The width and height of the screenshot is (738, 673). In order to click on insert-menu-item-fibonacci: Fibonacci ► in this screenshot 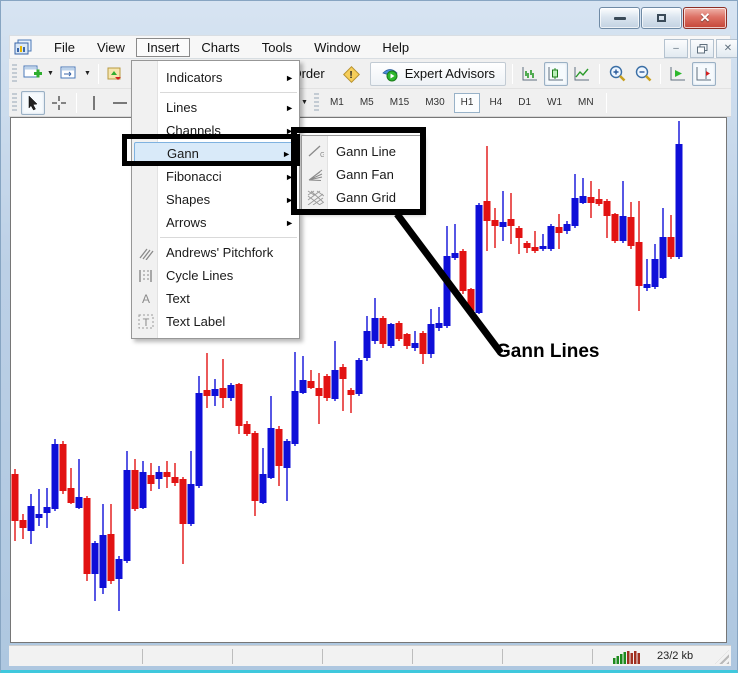, I will do `click(215, 176)`.